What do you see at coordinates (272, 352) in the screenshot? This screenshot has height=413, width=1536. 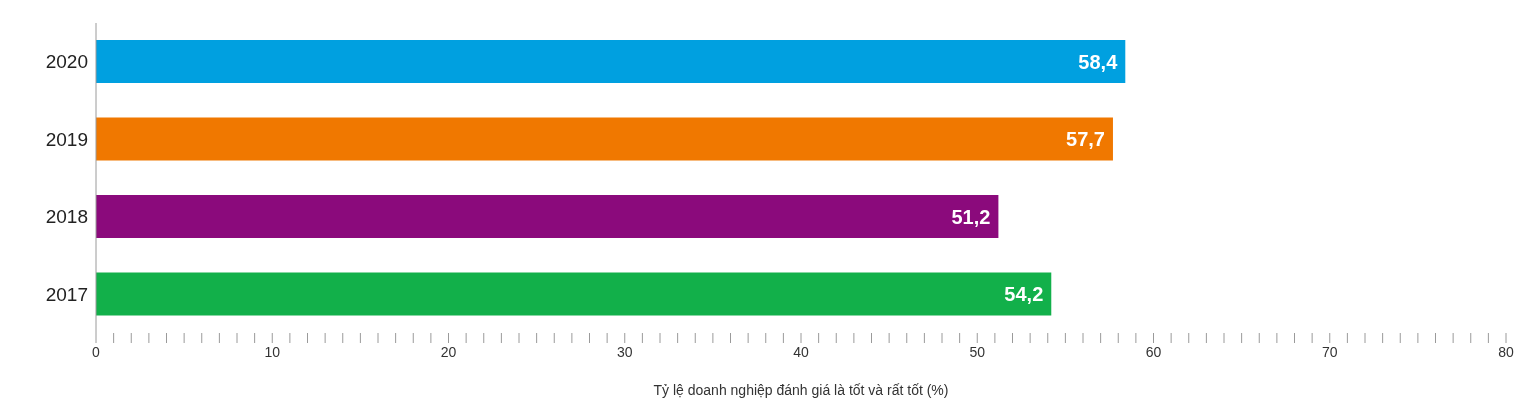 I see `x-tick-label: 10` at bounding box center [272, 352].